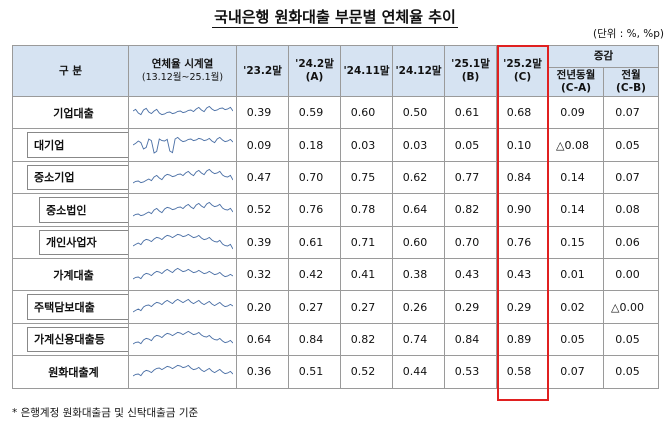 This screenshot has width=670, height=426. I want to click on value-cell: 0.09, so click(262, 145).